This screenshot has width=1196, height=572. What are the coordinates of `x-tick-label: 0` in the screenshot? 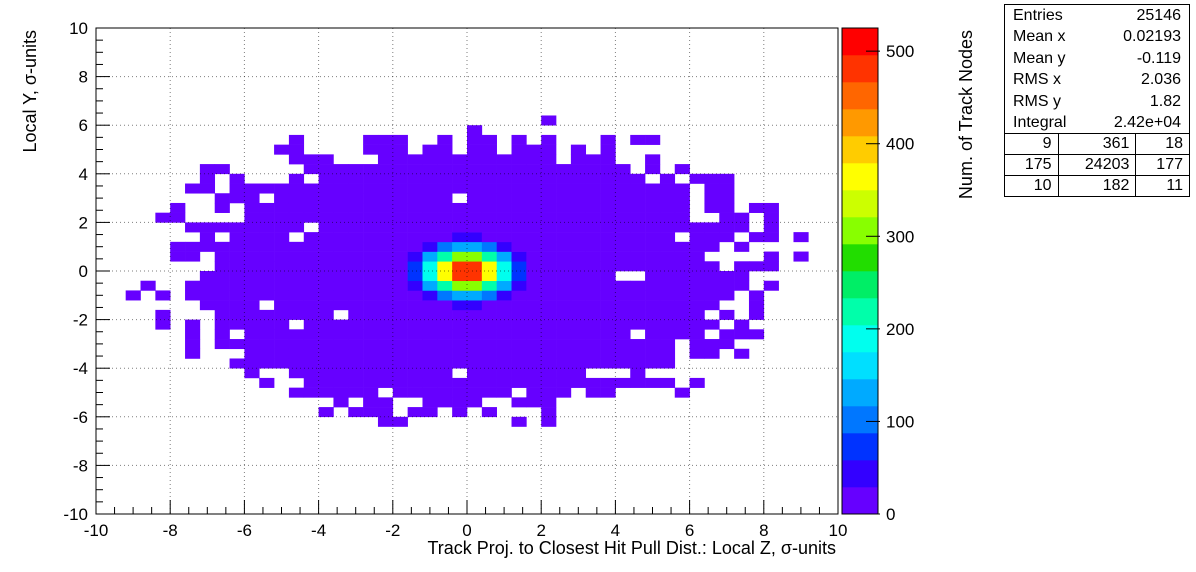 It's located at (466, 530).